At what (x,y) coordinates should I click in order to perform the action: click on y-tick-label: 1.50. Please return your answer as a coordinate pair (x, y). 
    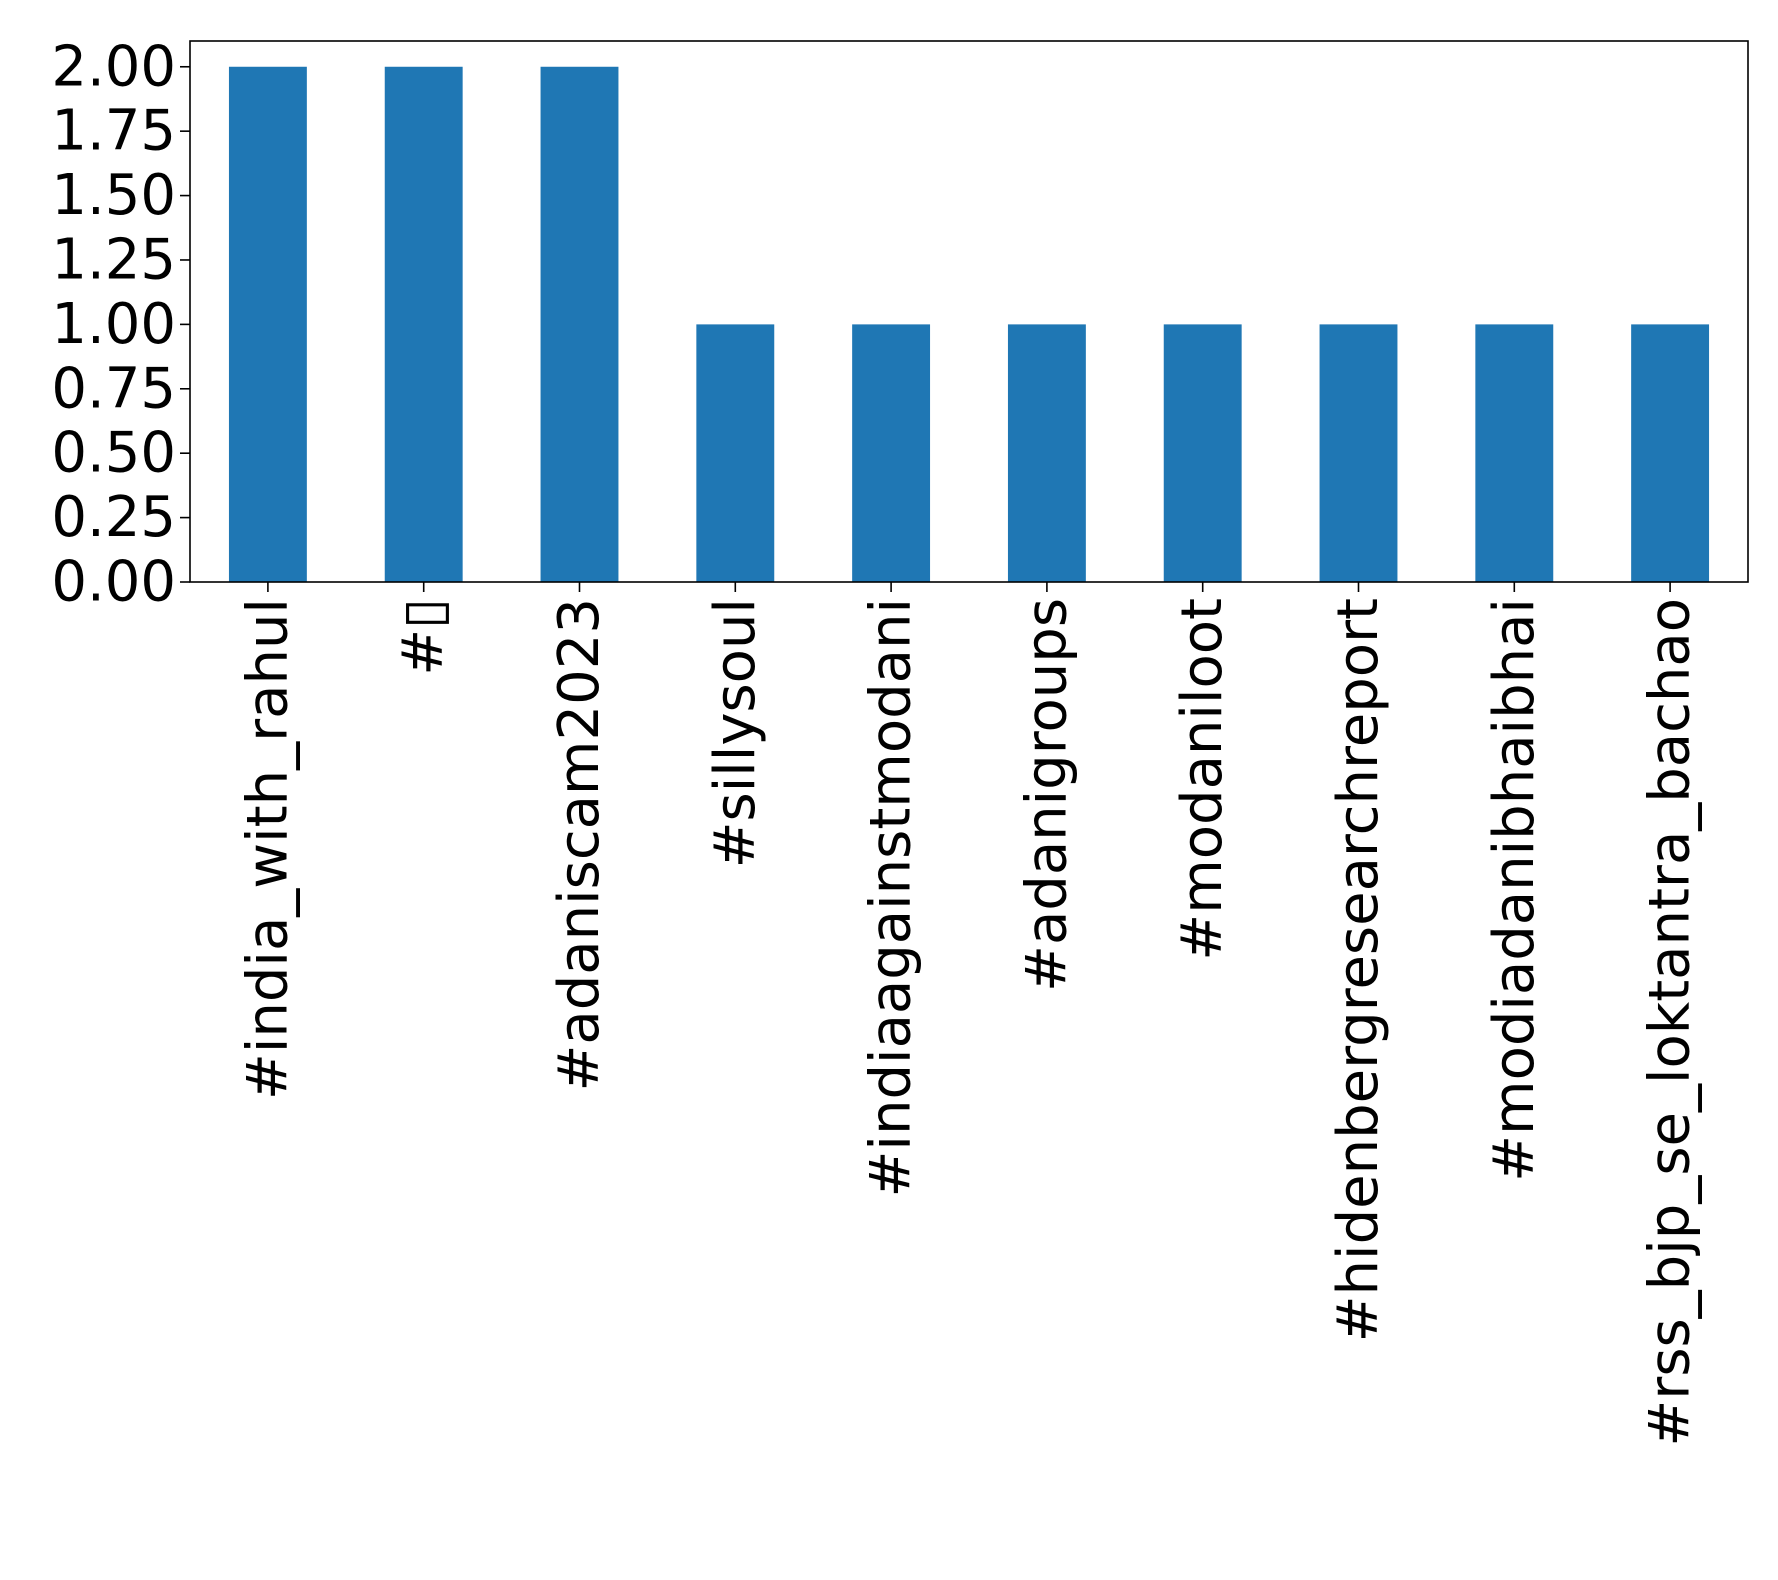
    Looking at the image, I should click on (113, 195).